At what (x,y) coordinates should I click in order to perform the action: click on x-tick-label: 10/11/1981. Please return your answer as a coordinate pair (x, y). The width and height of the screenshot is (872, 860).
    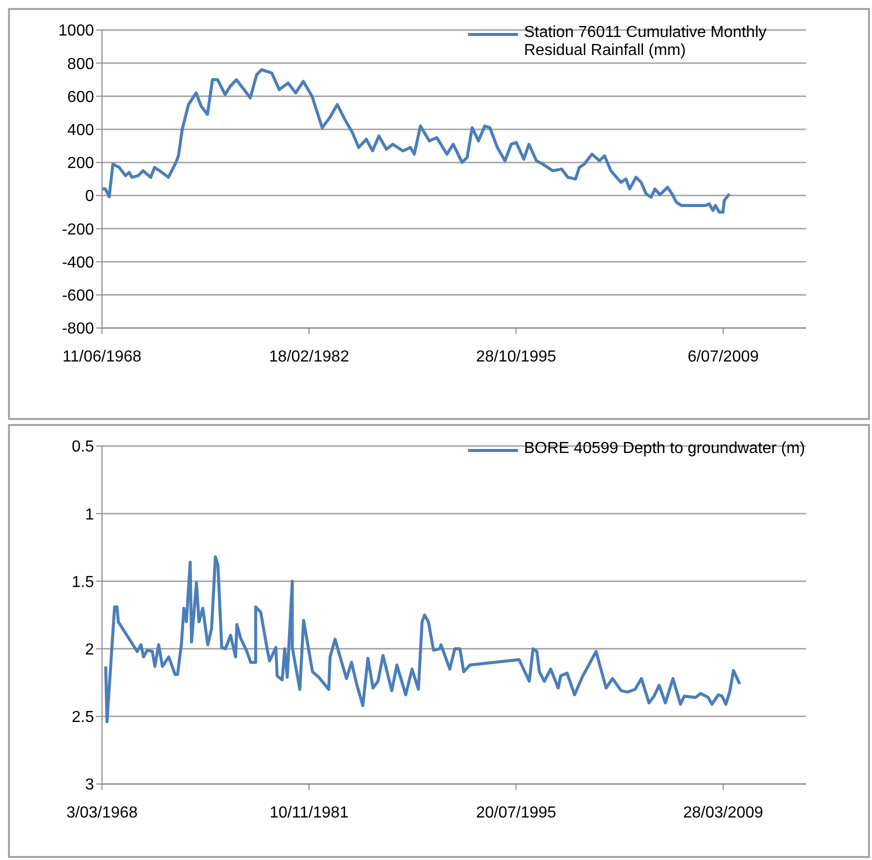
    Looking at the image, I should click on (309, 813).